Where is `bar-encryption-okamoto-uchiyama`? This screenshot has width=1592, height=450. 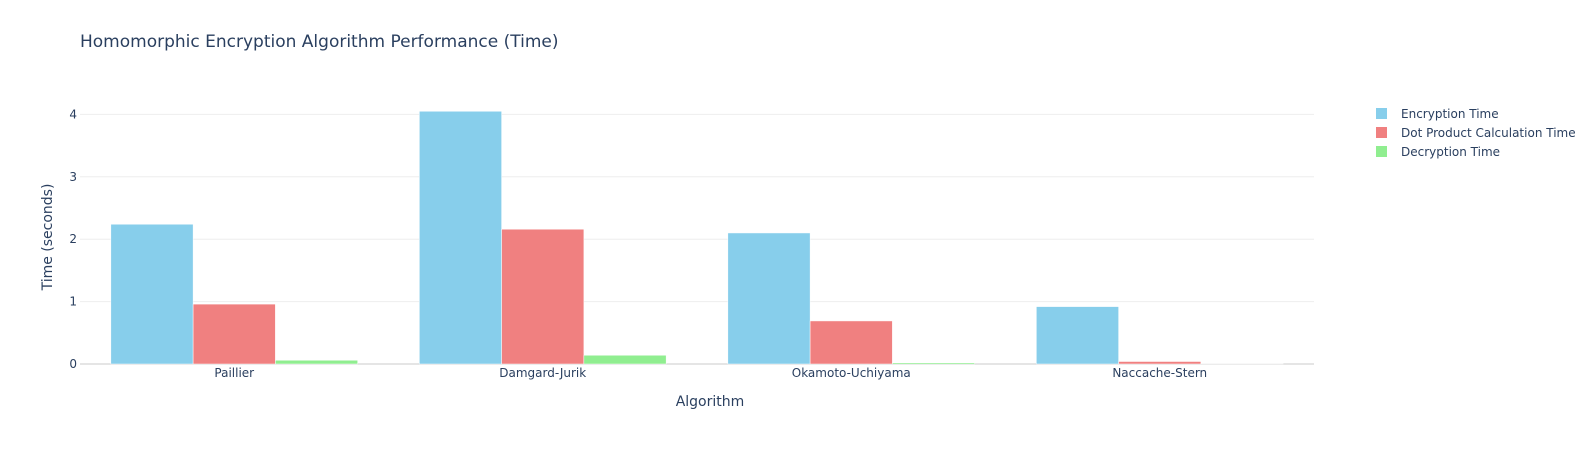 bar-encryption-okamoto-uchiyama is located at coordinates (769, 298).